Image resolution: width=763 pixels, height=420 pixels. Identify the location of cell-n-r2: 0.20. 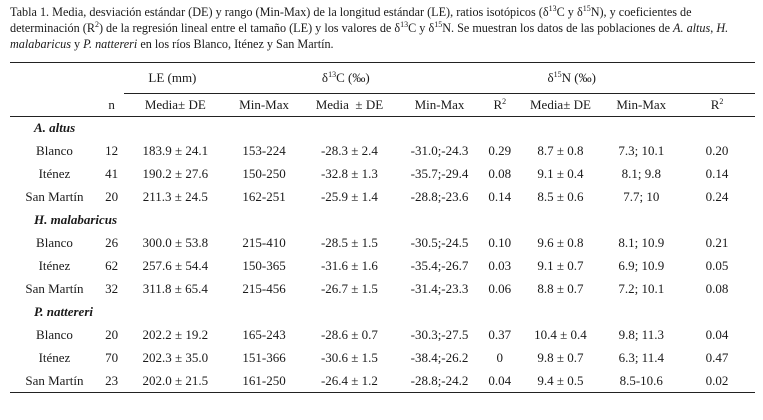
(717, 150).